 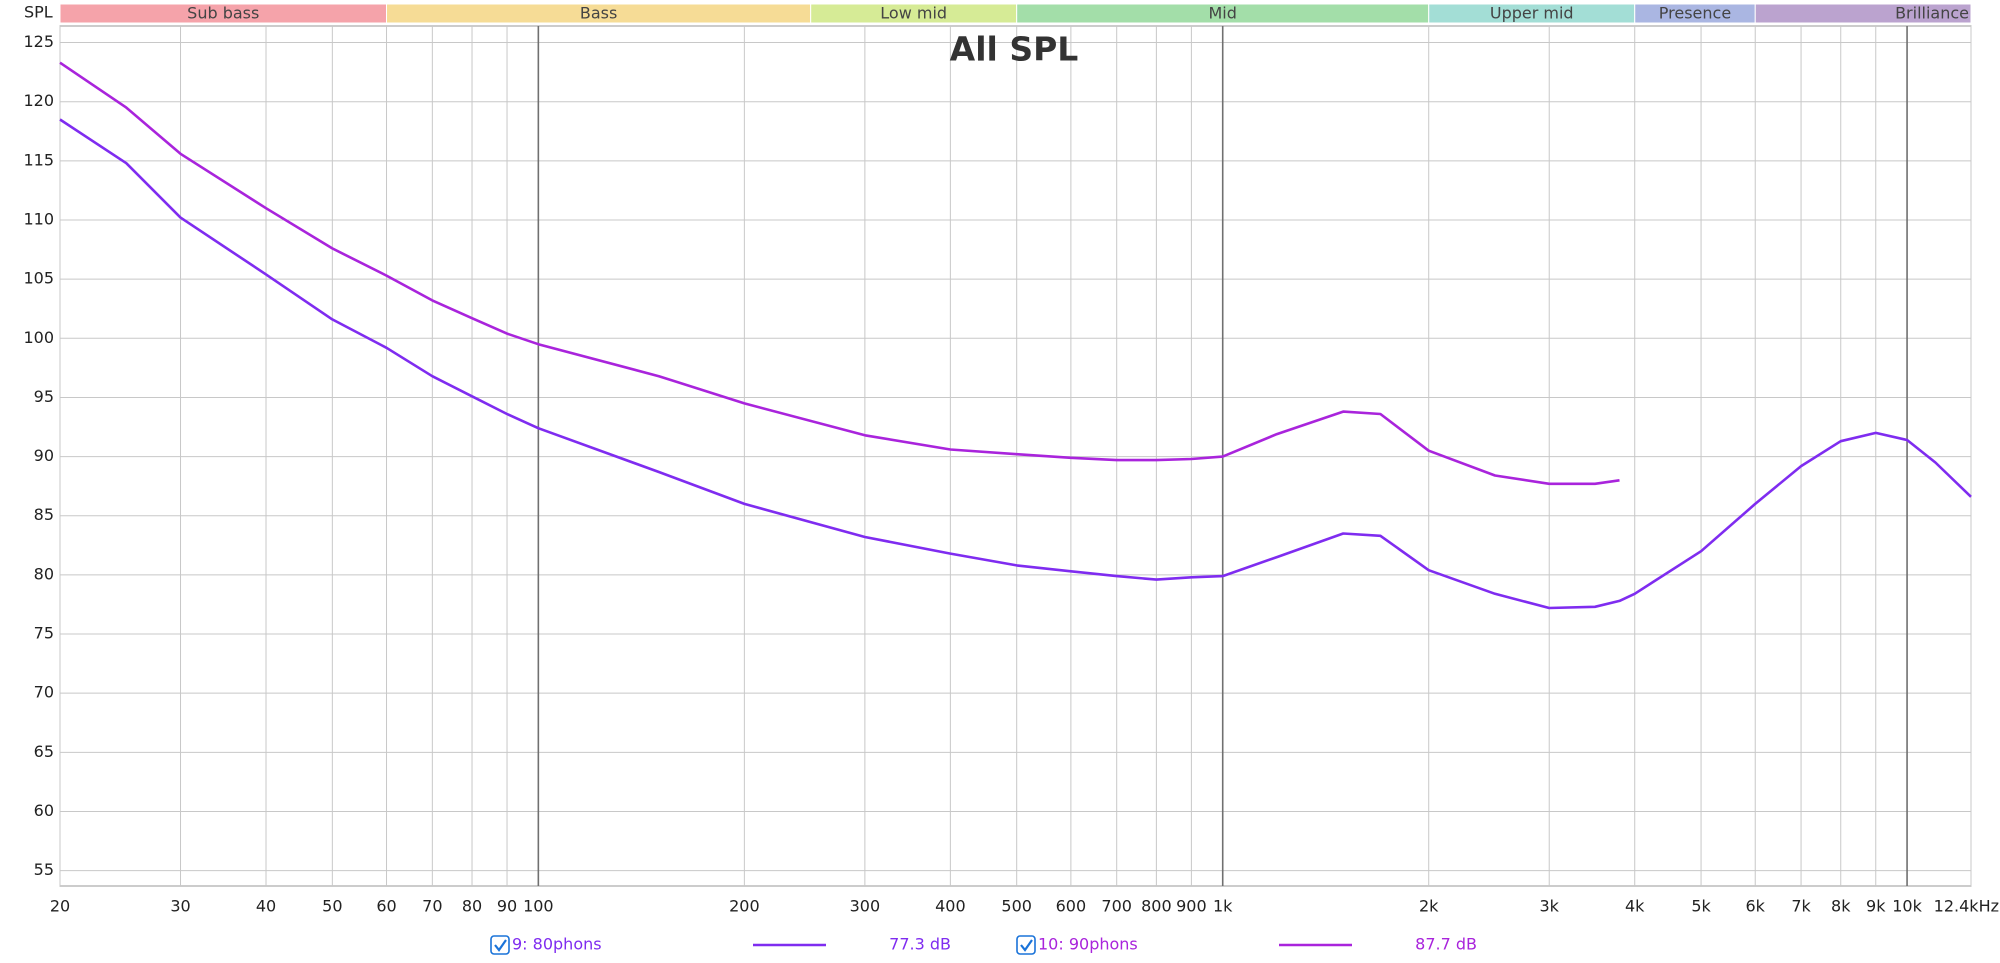 What do you see at coordinates (472, 906) in the screenshot?
I see `x-tick-label: 80` at bounding box center [472, 906].